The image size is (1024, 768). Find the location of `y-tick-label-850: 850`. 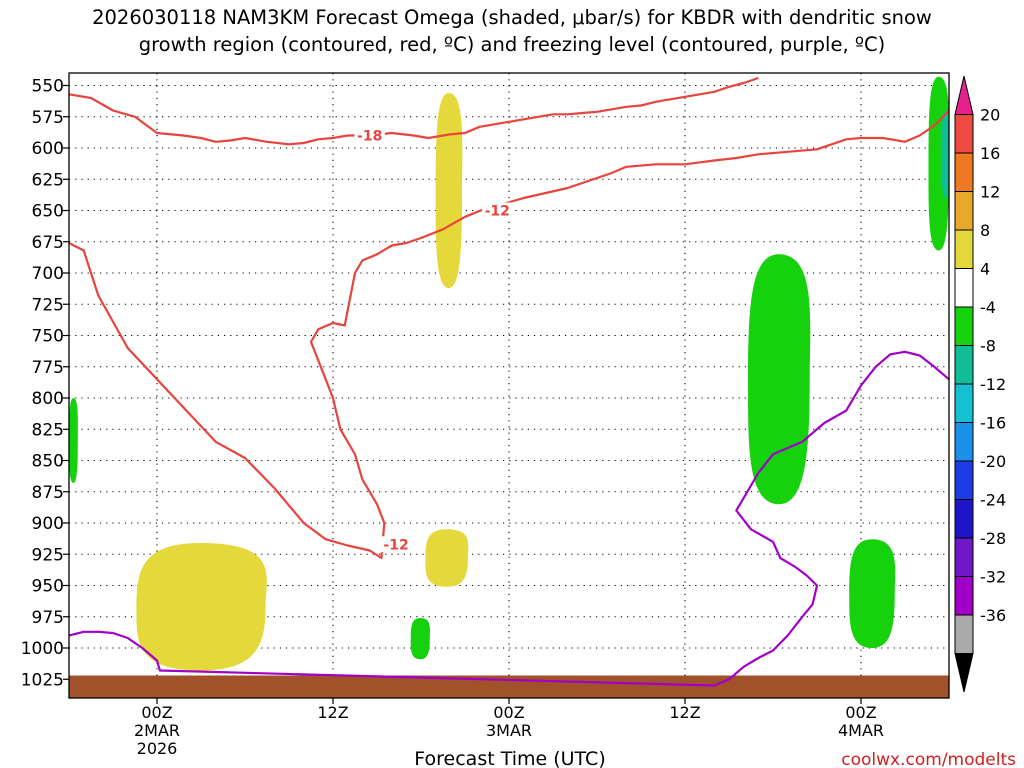

y-tick-label-850: 850 is located at coordinates (48, 462).